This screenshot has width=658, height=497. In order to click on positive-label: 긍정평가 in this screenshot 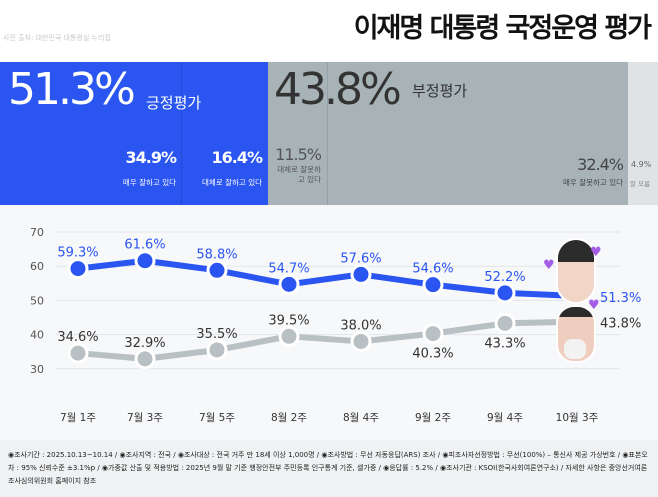, I will do `click(174, 103)`.